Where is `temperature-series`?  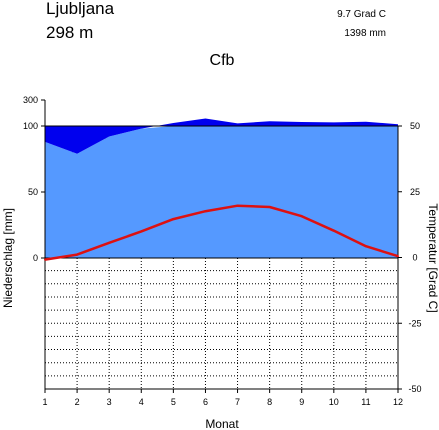 temperature-series is located at coordinates (221, 232).